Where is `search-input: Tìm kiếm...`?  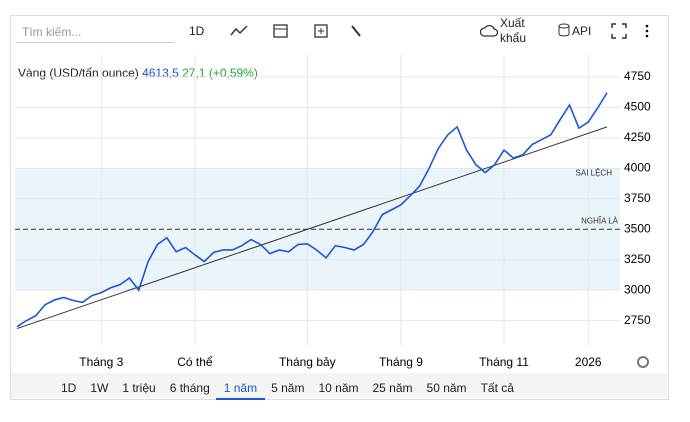 search-input: Tìm kiếm... is located at coordinates (95, 31).